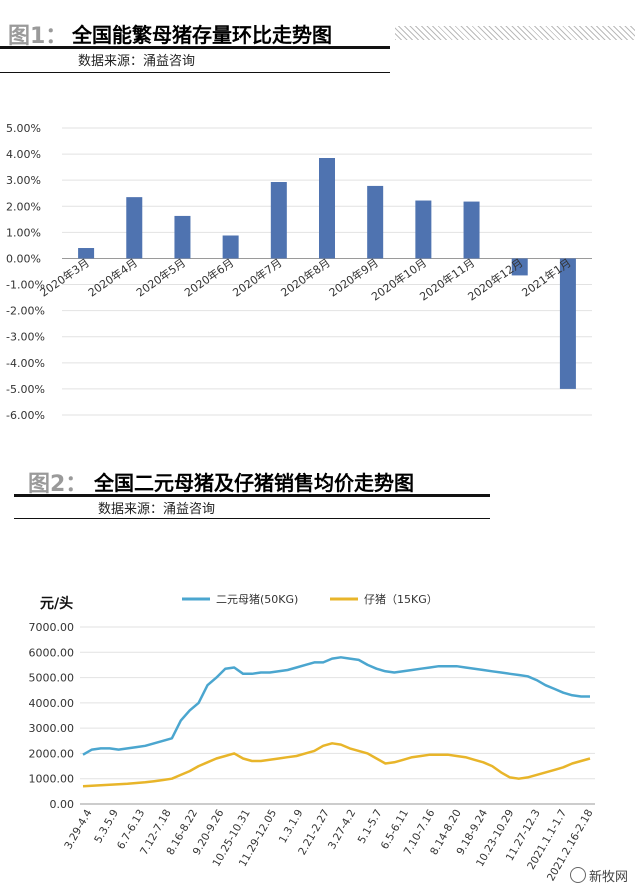  What do you see at coordinates (195, 72) in the screenshot?
I see `figure1-source-rule` at bounding box center [195, 72].